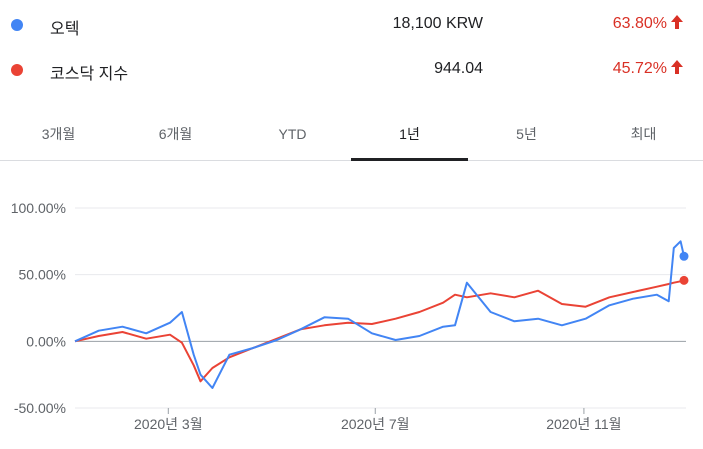 This screenshot has height=449, width=703. What do you see at coordinates (648, 24) in the screenshot?
I see `series-change: 63.80%` at bounding box center [648, 24].